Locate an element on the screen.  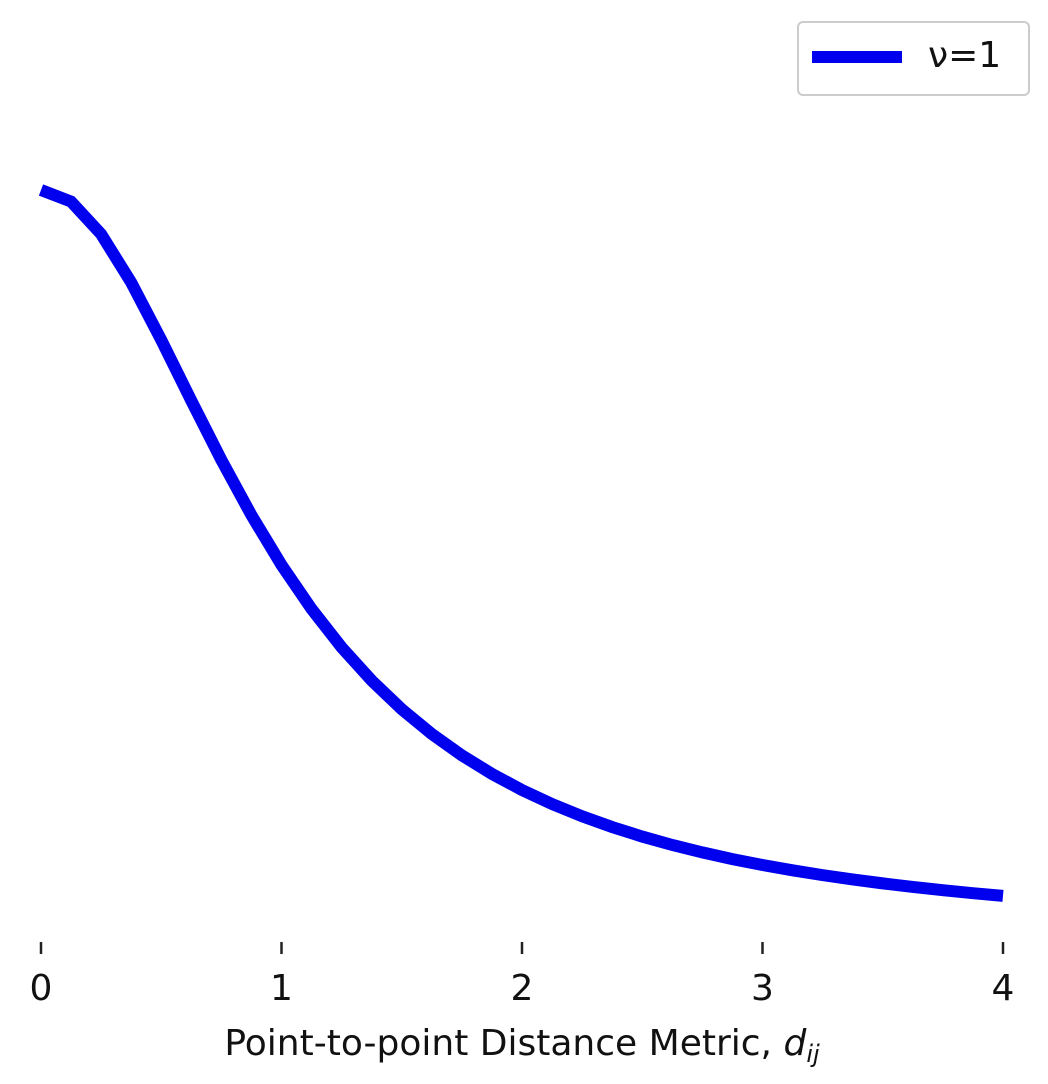
legend-box is located at coordinates (913, 58).